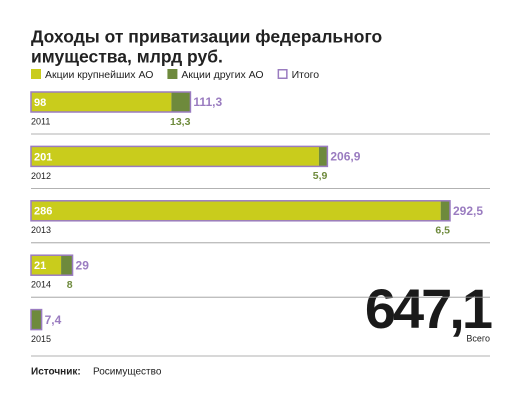  Describe the element at coordinates (127, 372) in the screenshot. I see `source: Росимущество` at that location.